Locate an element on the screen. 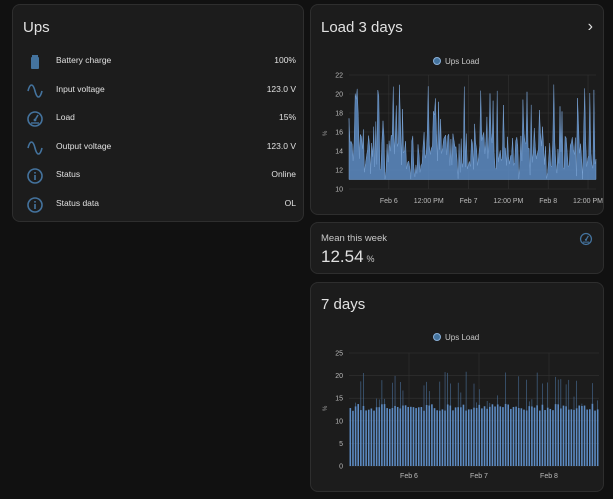 The height and width of the screenshot is (499, 613). entity-name: Output voltage is located at coordinates (84, 146).